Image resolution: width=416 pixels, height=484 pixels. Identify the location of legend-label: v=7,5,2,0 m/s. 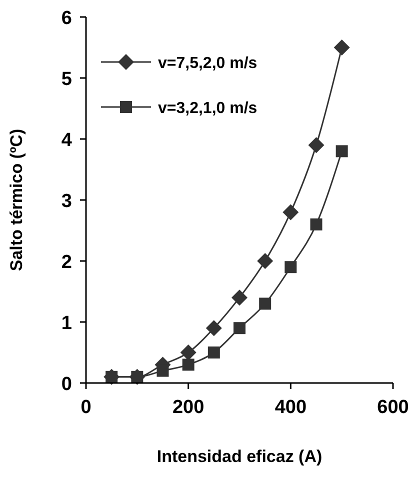
(208, 63).